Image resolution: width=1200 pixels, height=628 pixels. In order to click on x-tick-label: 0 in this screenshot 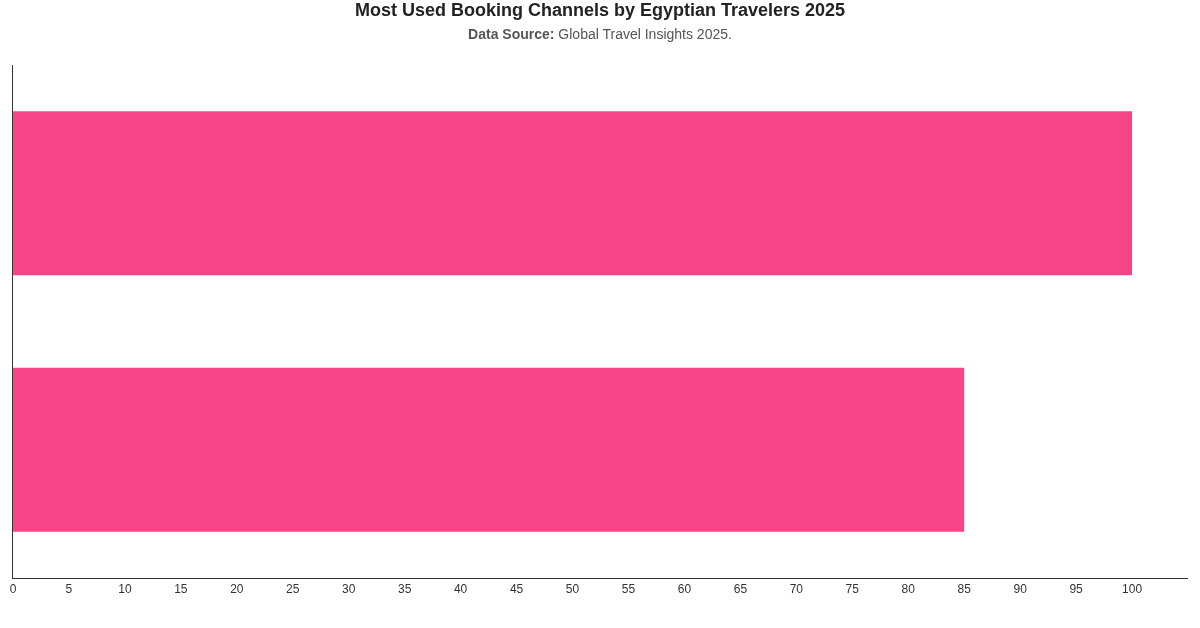, I will do `click(13, 589)`.